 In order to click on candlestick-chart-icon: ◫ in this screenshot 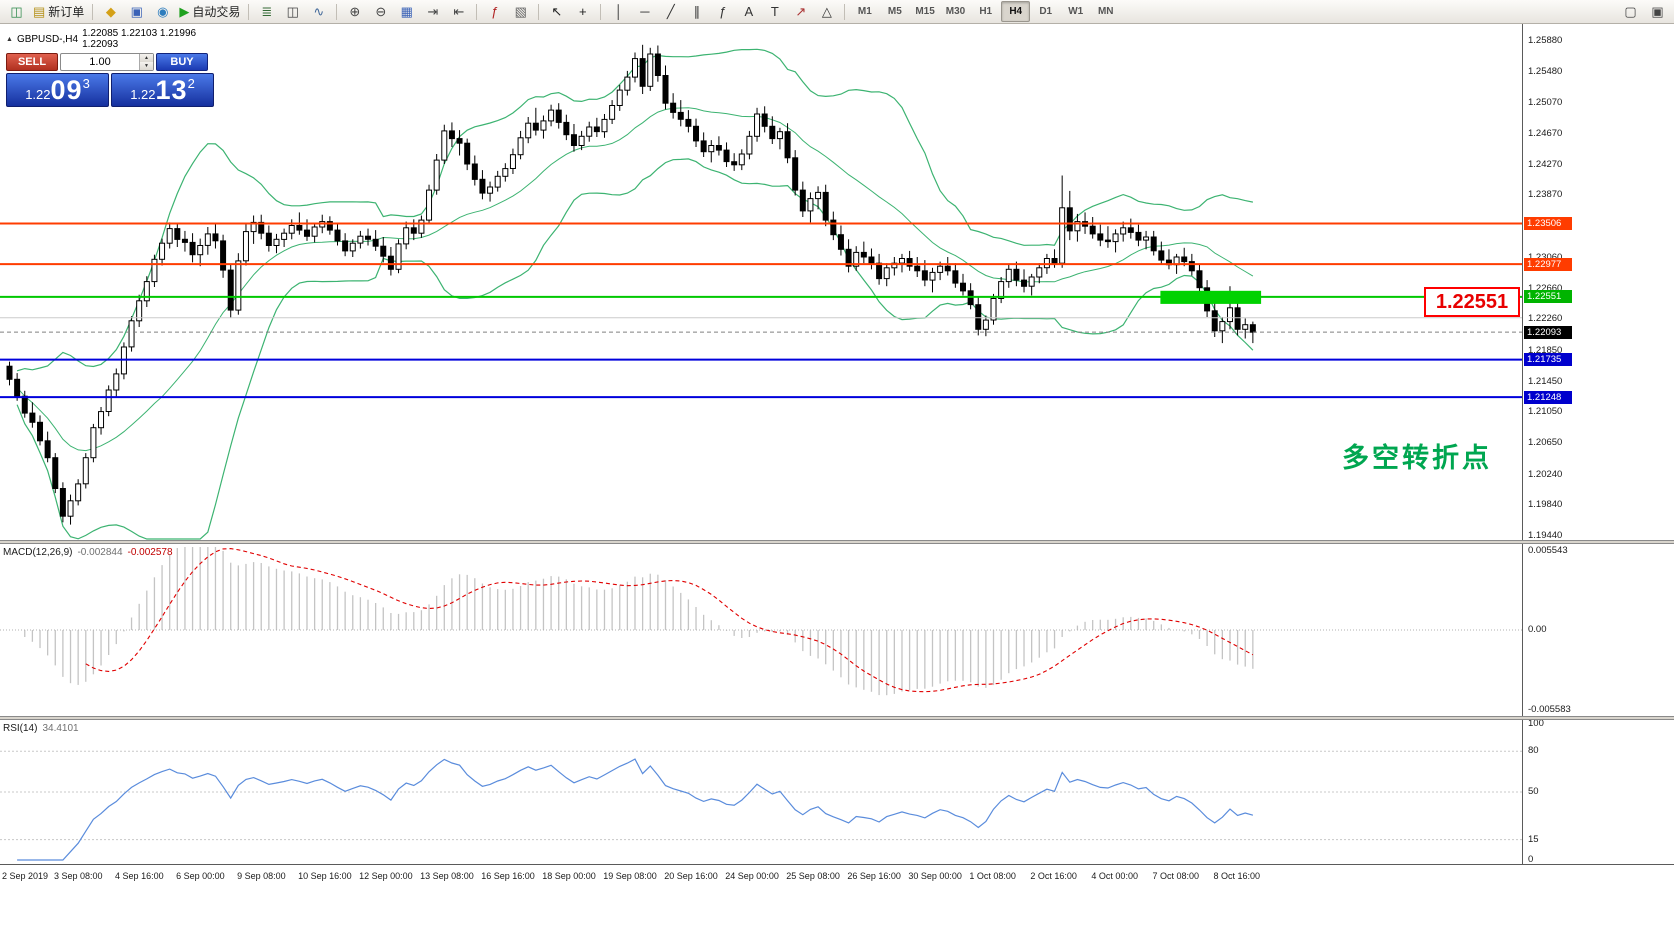, I will do `click(16, 11)`.